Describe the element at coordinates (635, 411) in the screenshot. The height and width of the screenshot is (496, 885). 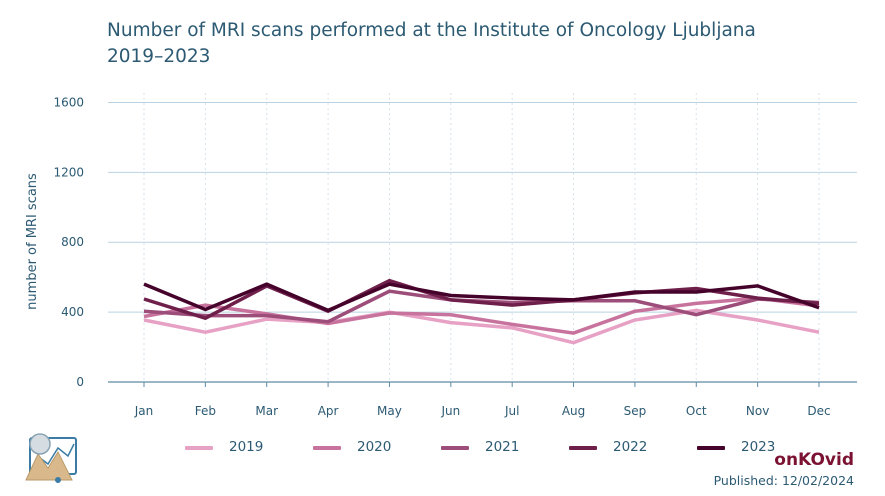
I see `x-tick-label: Sep` at that location.